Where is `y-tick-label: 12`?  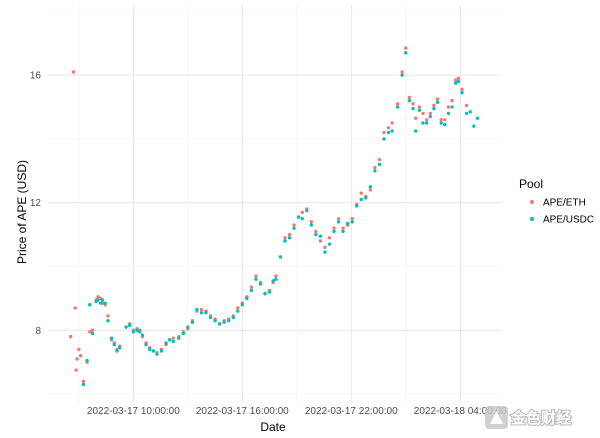 y-tick-label: 12 is located at coordinates (36, 203).